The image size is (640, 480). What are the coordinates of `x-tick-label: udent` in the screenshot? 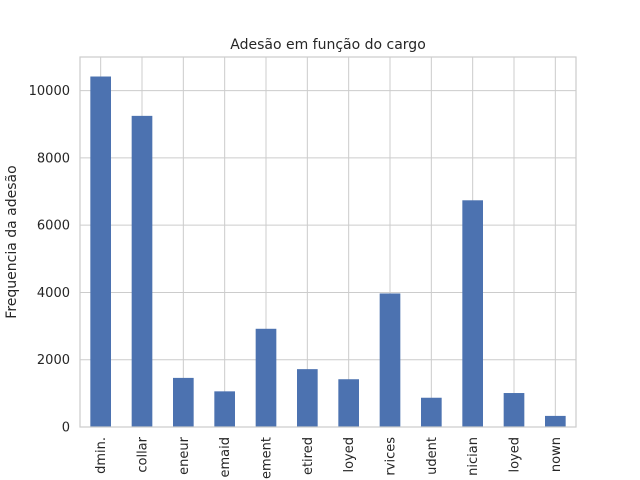 It's located at (432, 456).